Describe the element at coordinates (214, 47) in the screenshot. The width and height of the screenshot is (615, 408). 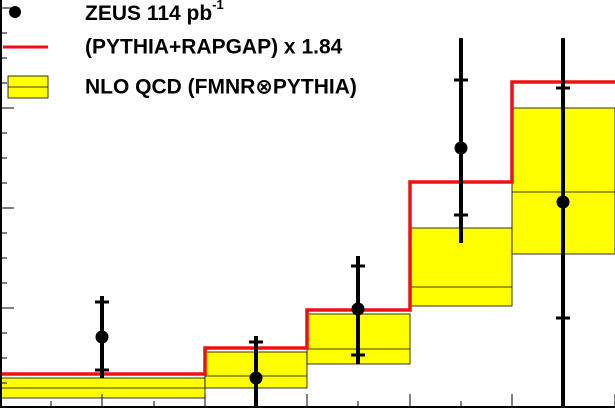
I see `legend-label: (PYTHIA+RAPGAP) x 1.84` at that location.